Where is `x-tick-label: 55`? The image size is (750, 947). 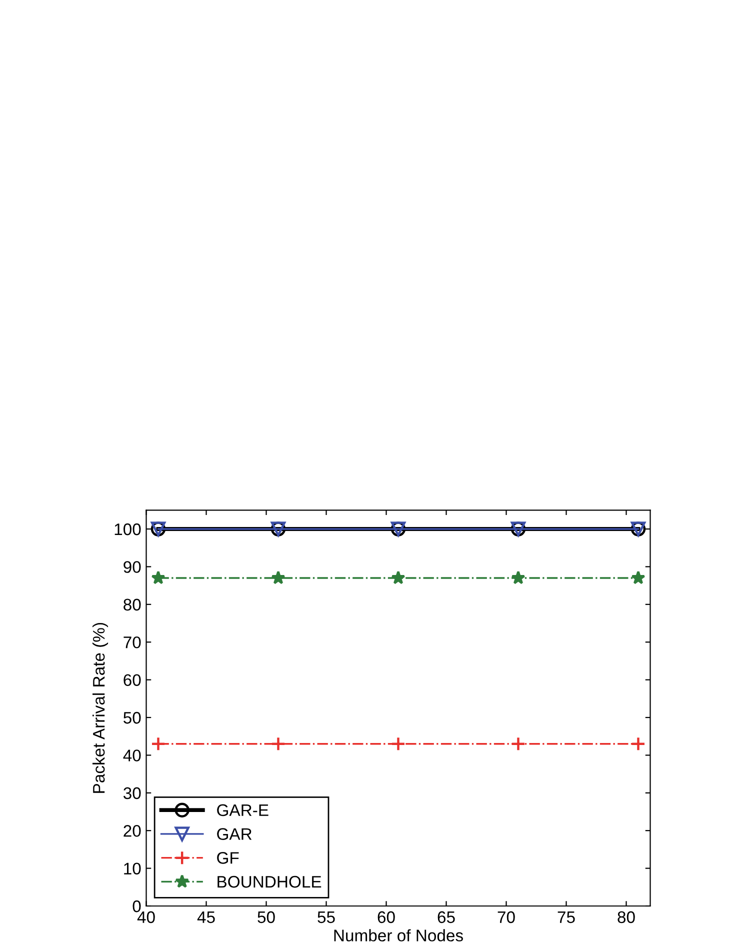 x-tick-label: 55 is located at coordinates (326, 917).